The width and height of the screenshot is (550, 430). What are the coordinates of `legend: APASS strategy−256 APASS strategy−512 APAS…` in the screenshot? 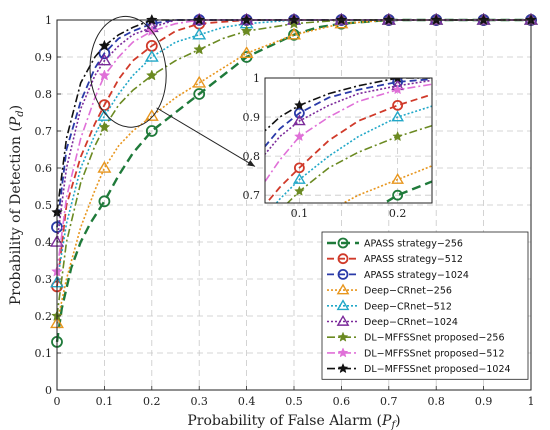 It's located at (425, 305).